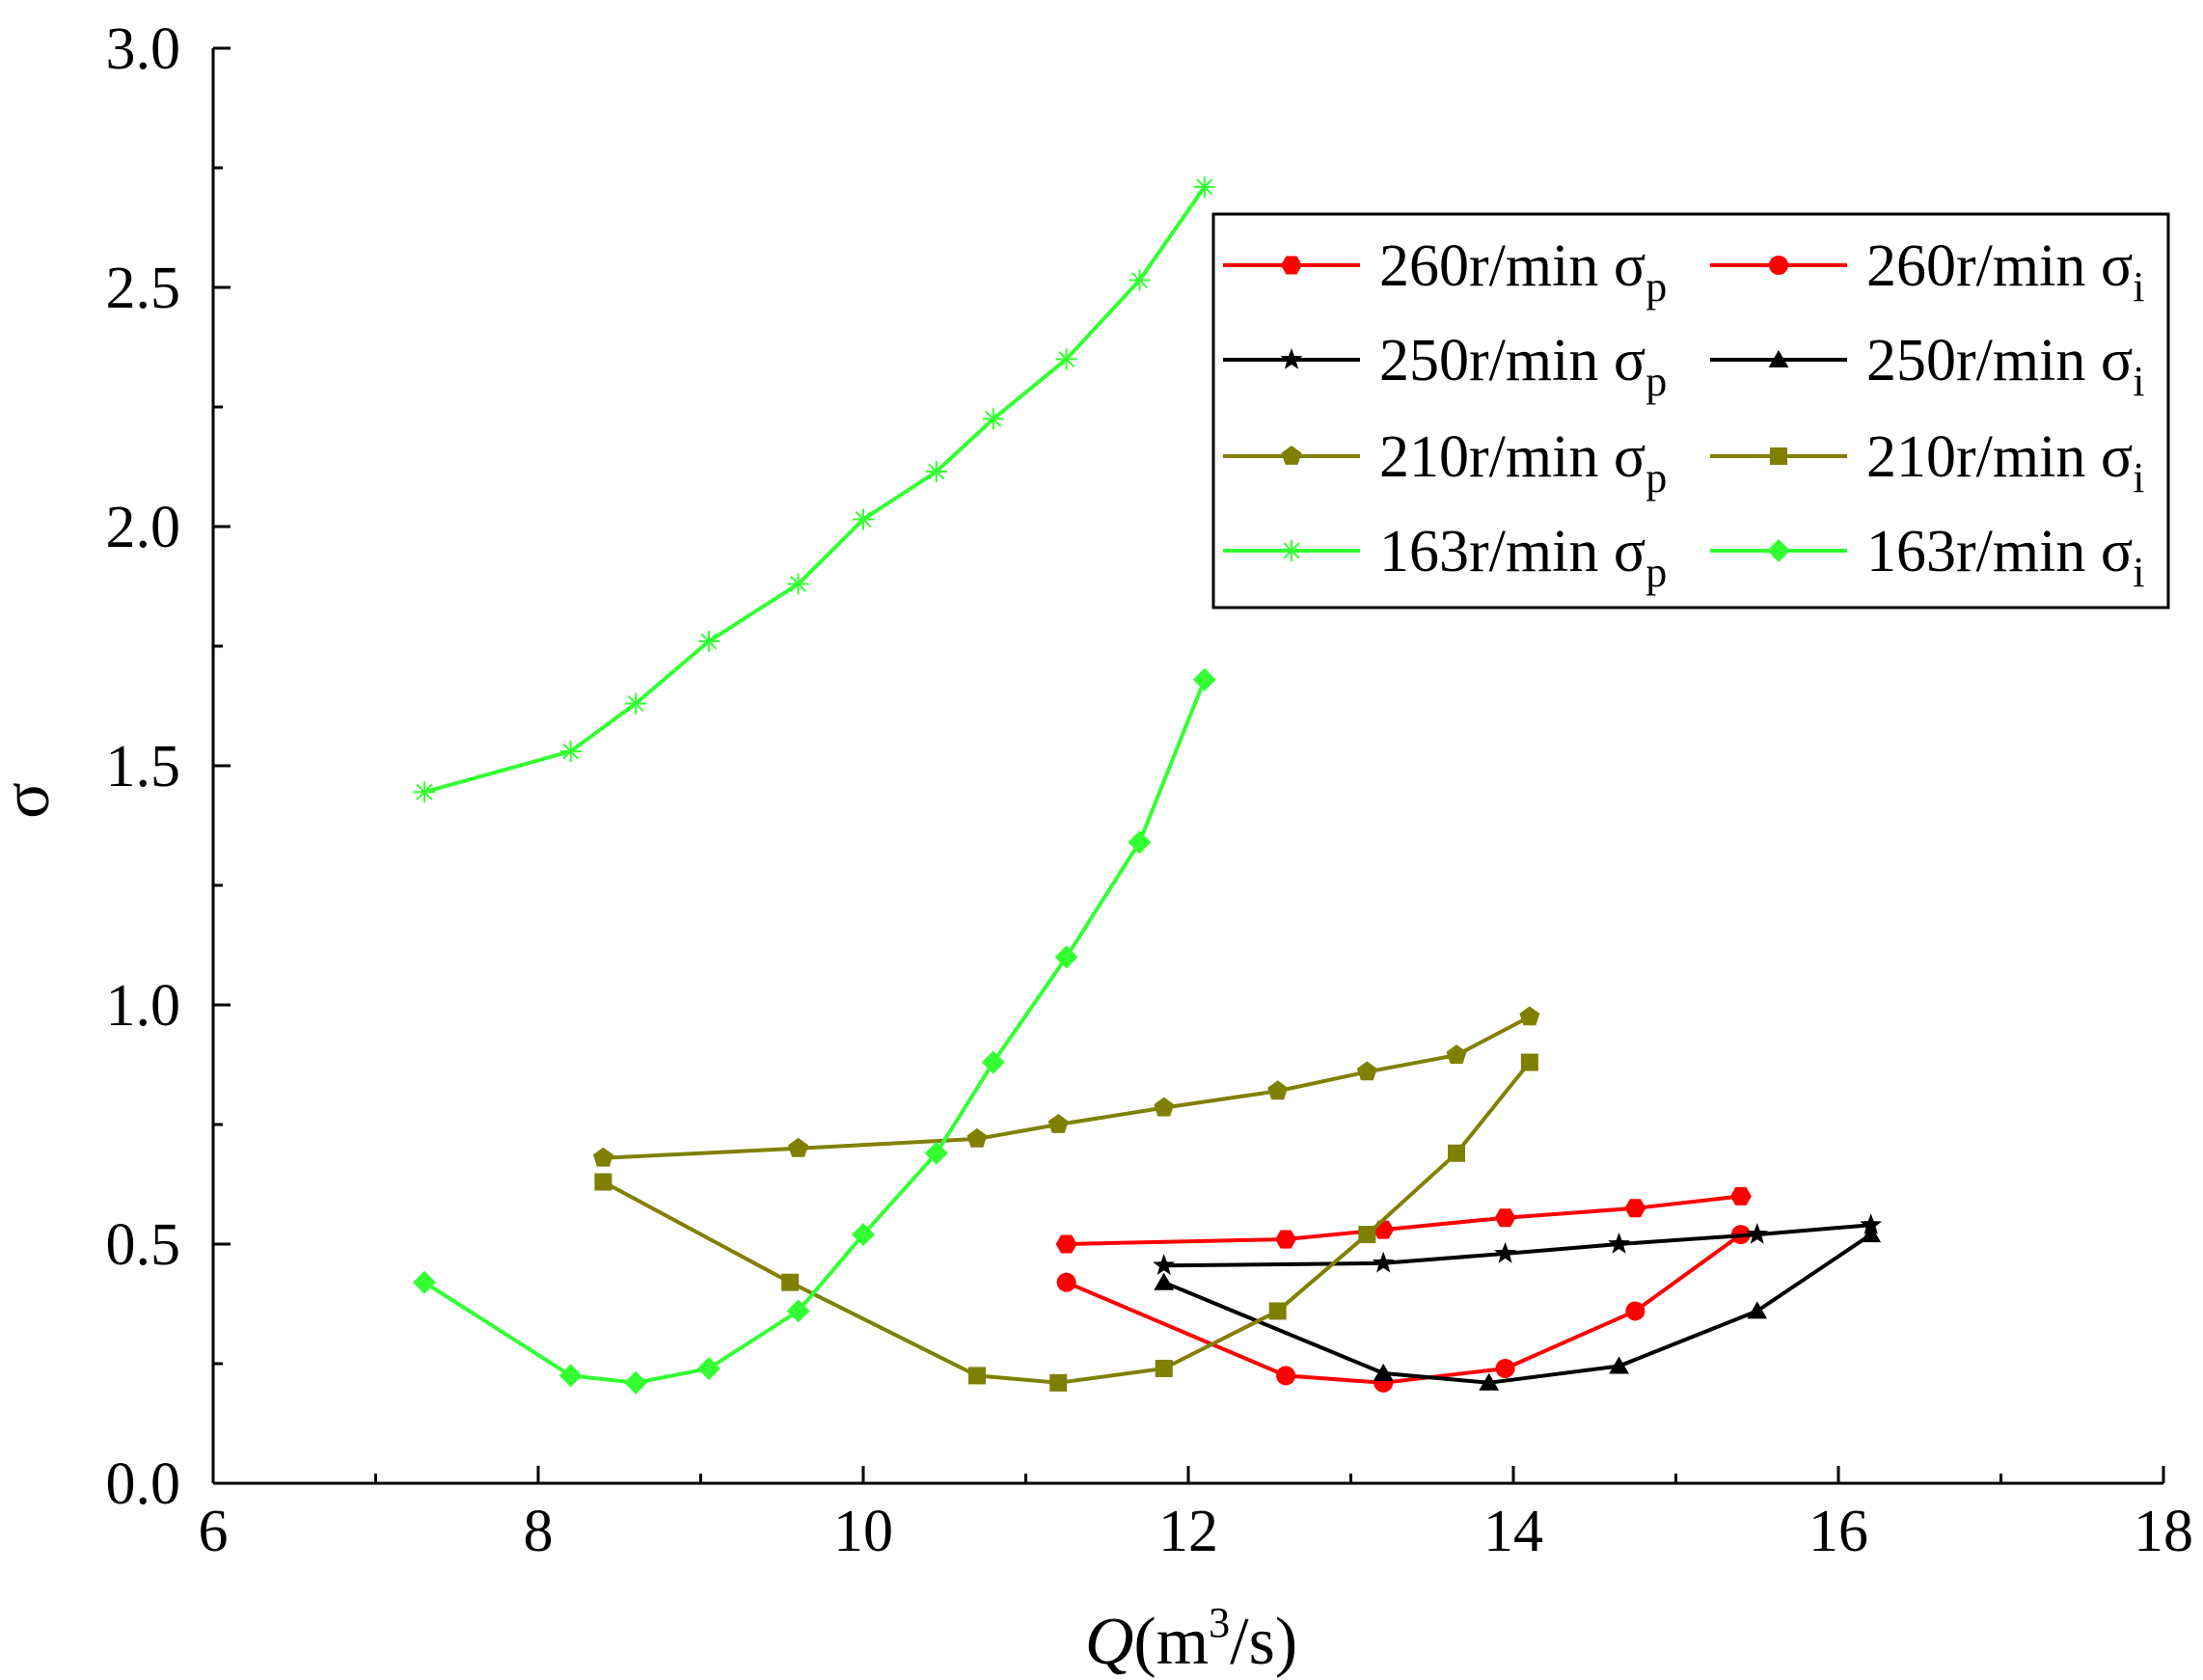 The image size is (2203, 1680). What do you see at coordinates (1690, 411) in the screenshot?
I see `legend-box` at bounding box center [1690, 411].